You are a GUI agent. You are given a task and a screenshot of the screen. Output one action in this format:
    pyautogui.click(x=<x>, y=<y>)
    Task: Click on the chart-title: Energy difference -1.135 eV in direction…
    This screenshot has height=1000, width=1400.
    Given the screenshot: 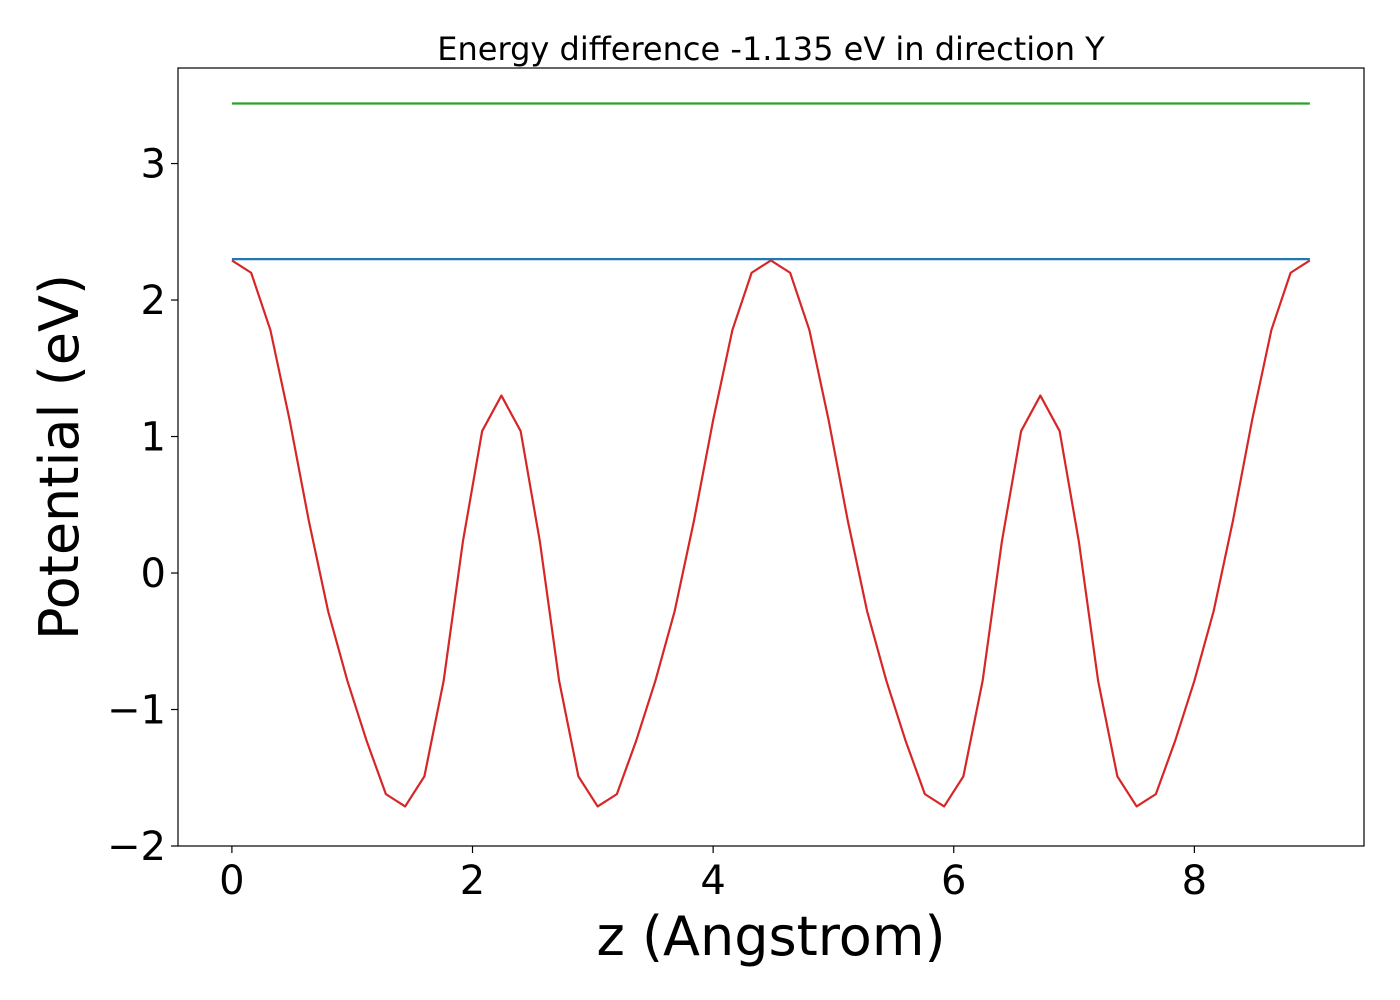 What is the action you would take?
    pyautogui.click(x=771, y=49)
    